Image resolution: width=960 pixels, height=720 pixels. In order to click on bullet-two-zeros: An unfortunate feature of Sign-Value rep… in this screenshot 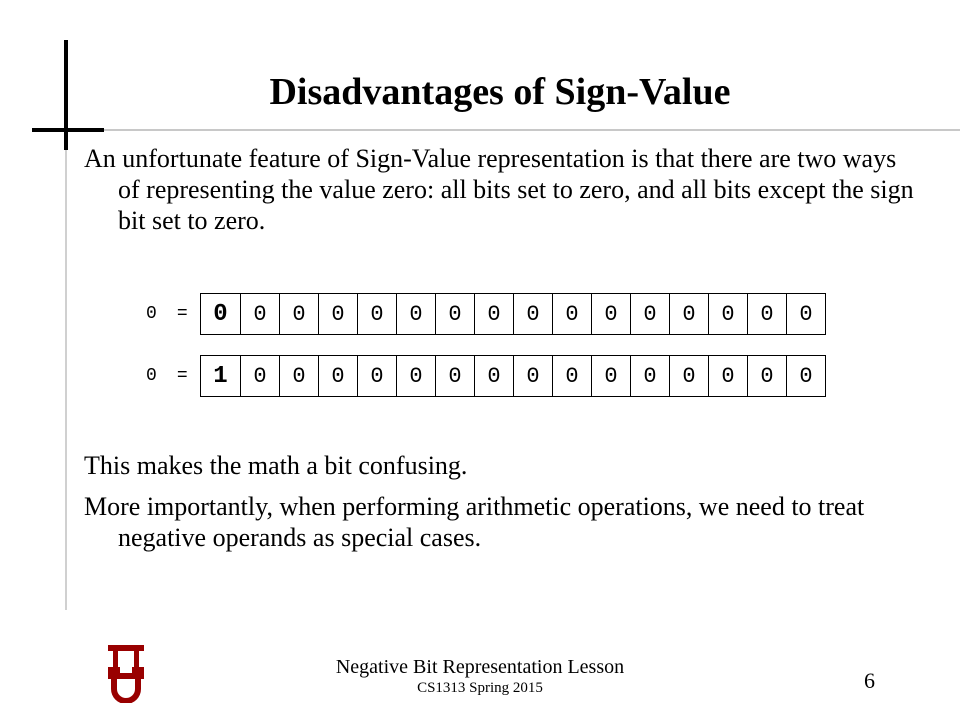, I will do `click(499, 189)`.